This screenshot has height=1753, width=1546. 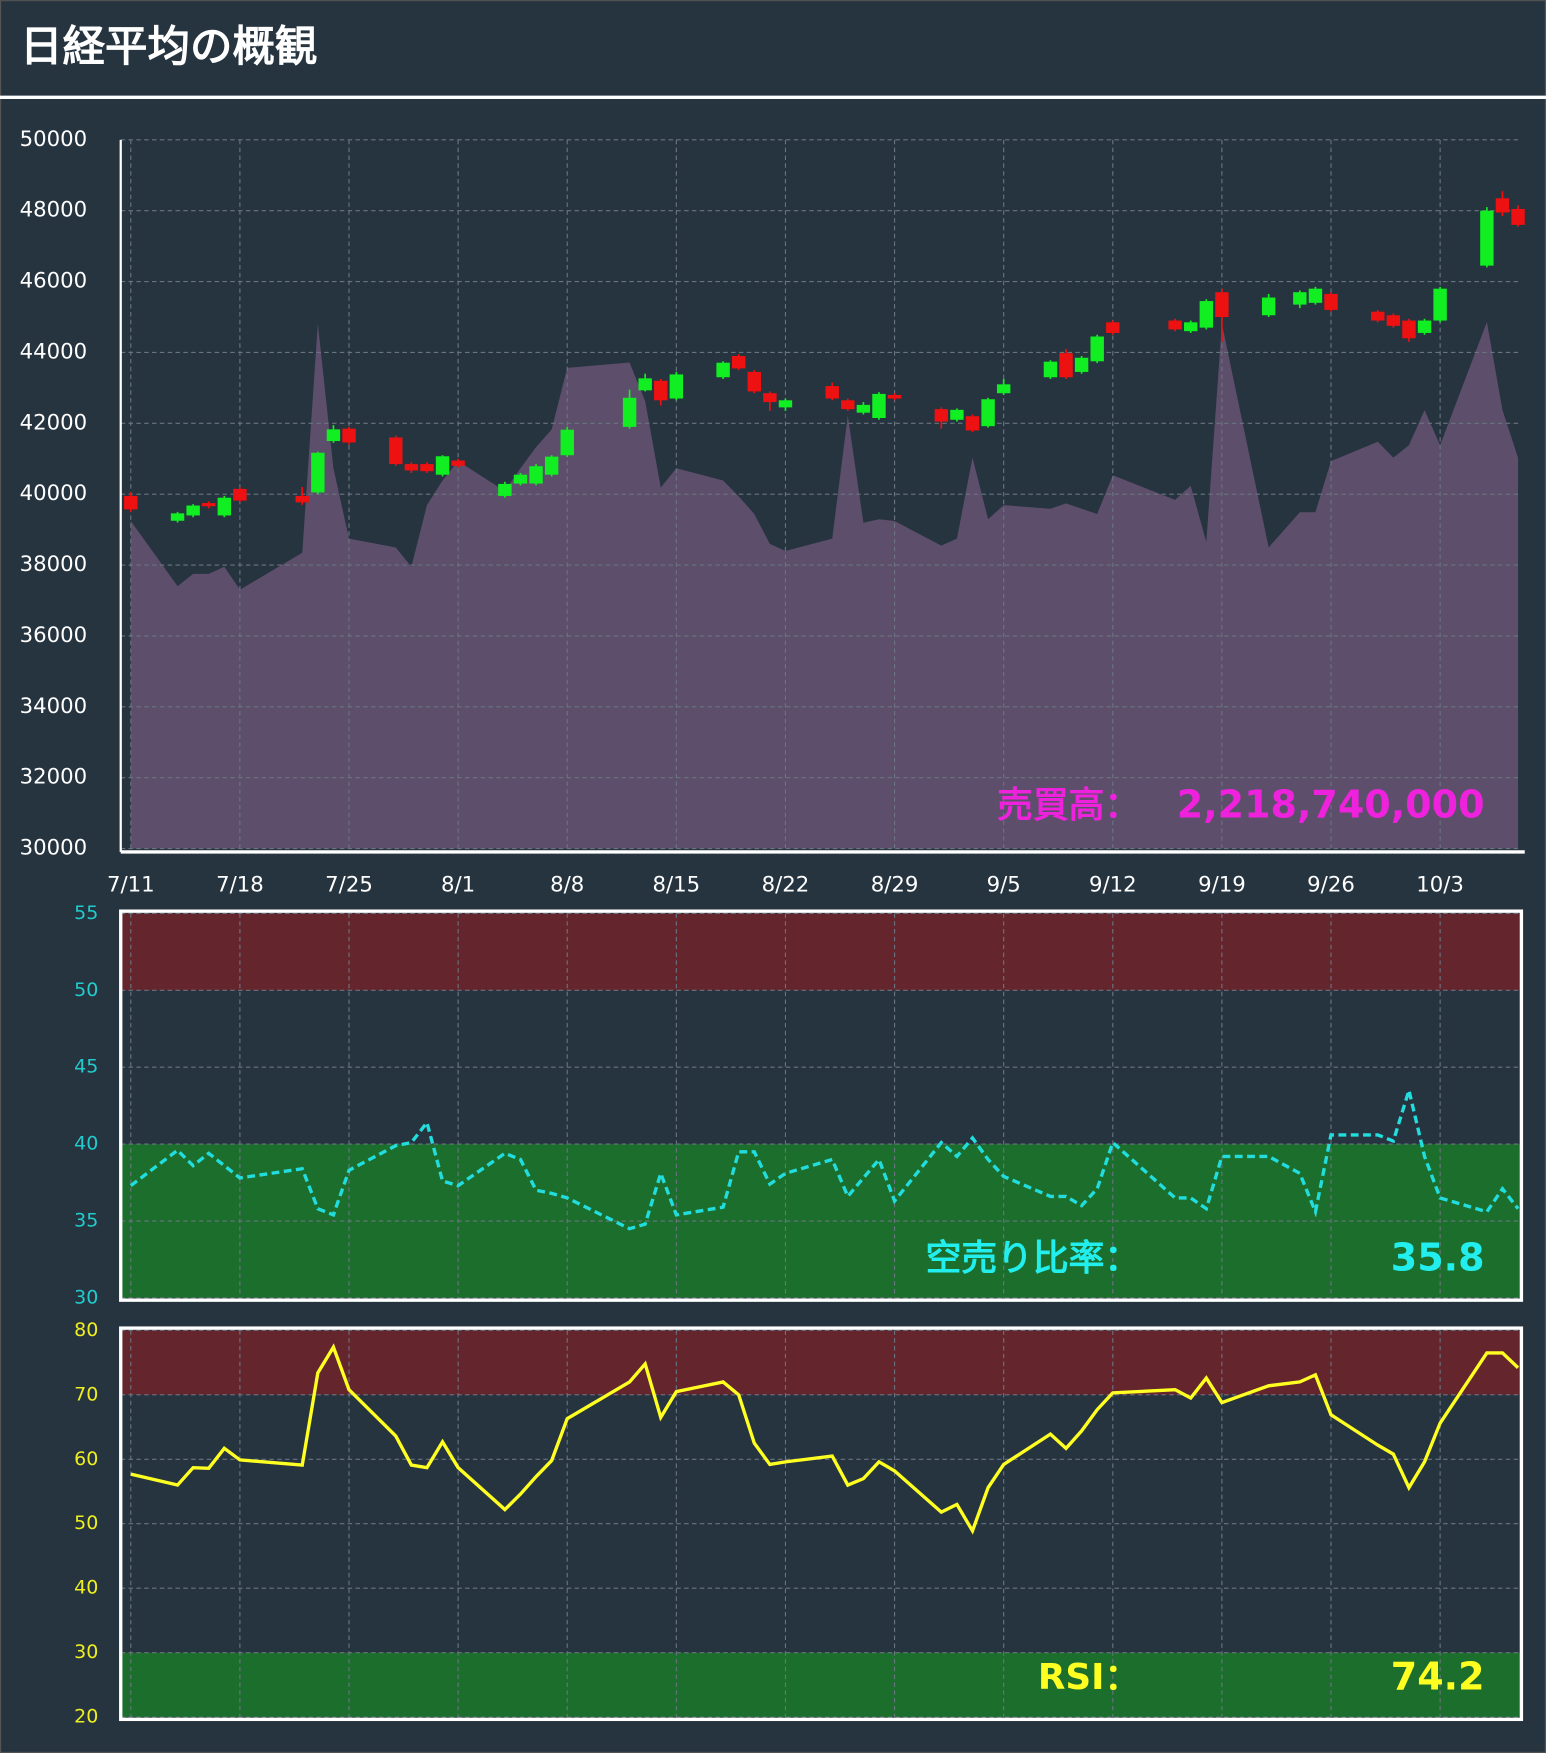 What do you see at coordinates (1438, 1257) in the screenshot?
I see `annotation-value: 35.8` at bounding box center [1438, 1257].